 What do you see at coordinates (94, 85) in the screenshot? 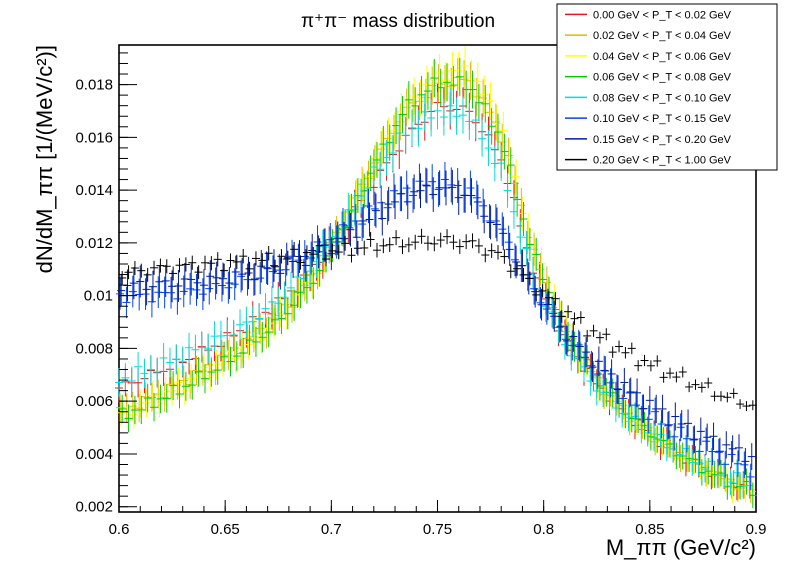
I see `y-tick-label: 0.018` at bounding box center [94, 85].